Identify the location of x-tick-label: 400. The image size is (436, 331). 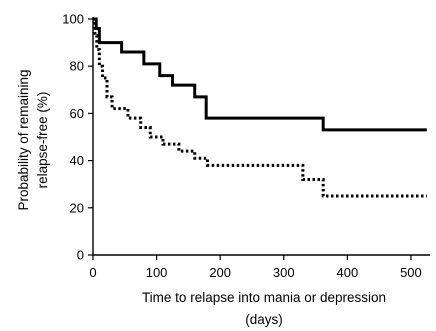
(347, 272).